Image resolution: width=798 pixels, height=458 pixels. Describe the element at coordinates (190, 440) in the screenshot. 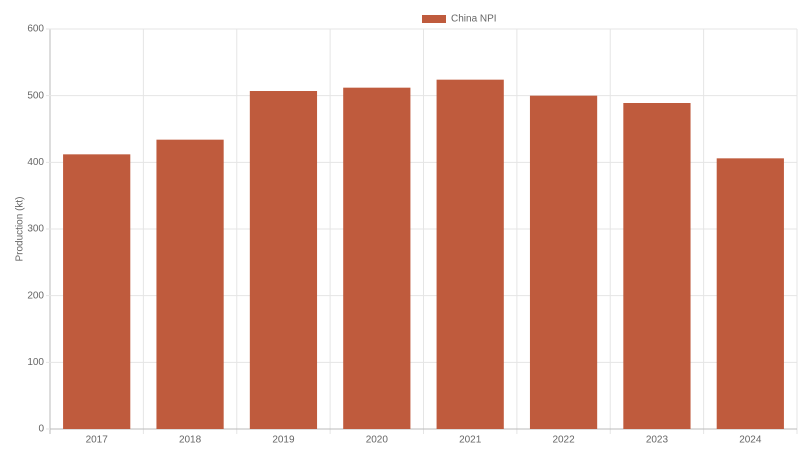

I see `x-tick-label: 2018` at that location.